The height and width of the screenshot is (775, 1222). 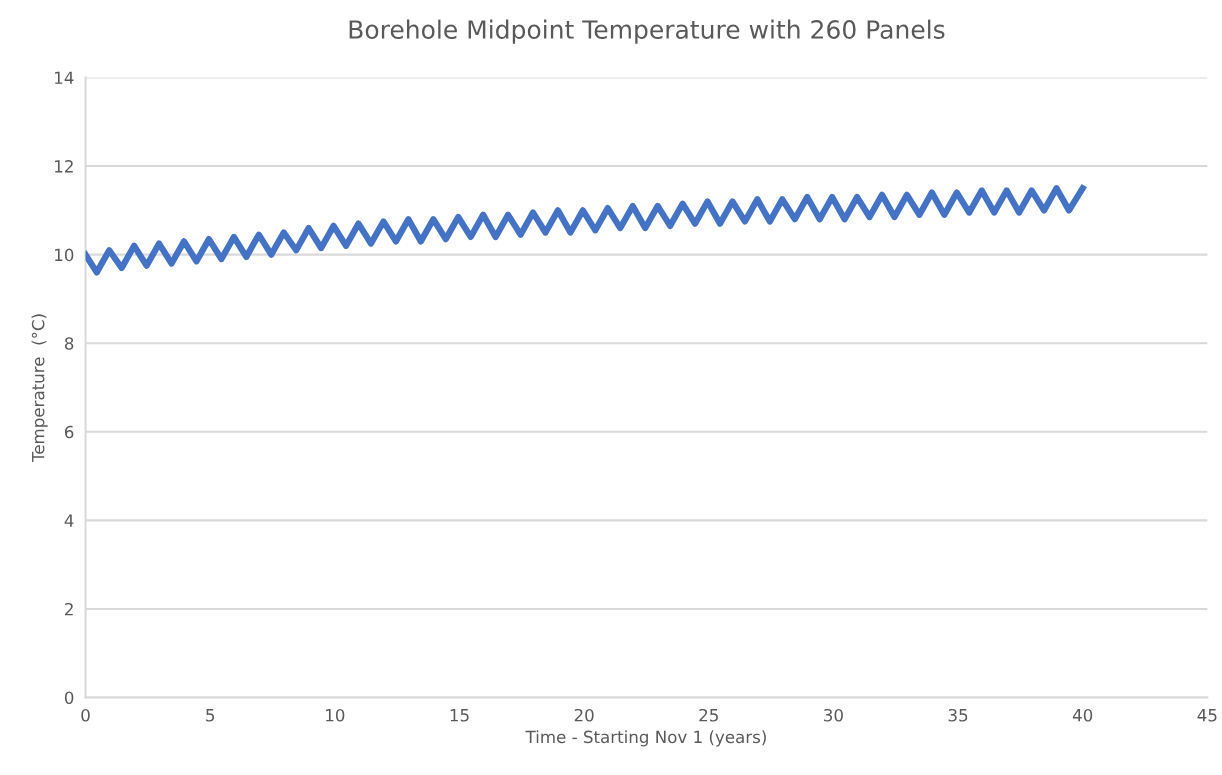 What do you see at coordinates (584, 715) in the screenshot?
I see `x-tick-label: 20` at bounding box center [584, 715].